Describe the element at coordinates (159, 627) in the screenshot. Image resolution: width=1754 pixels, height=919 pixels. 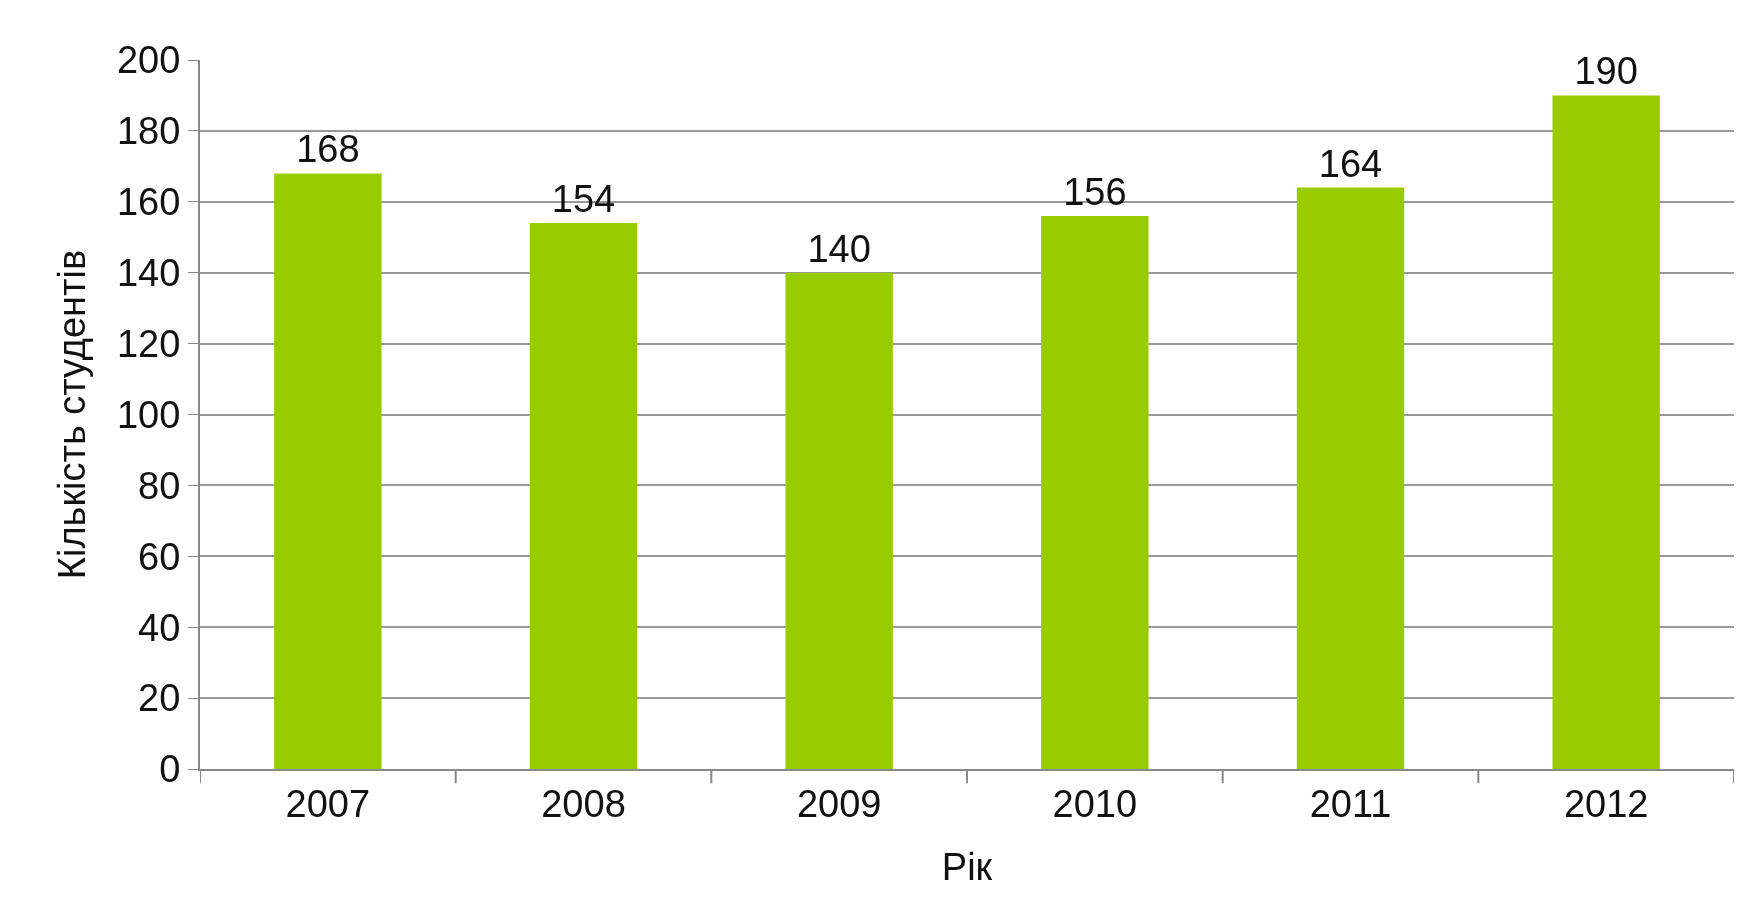
I see `y-tick-label: 40` at that location.